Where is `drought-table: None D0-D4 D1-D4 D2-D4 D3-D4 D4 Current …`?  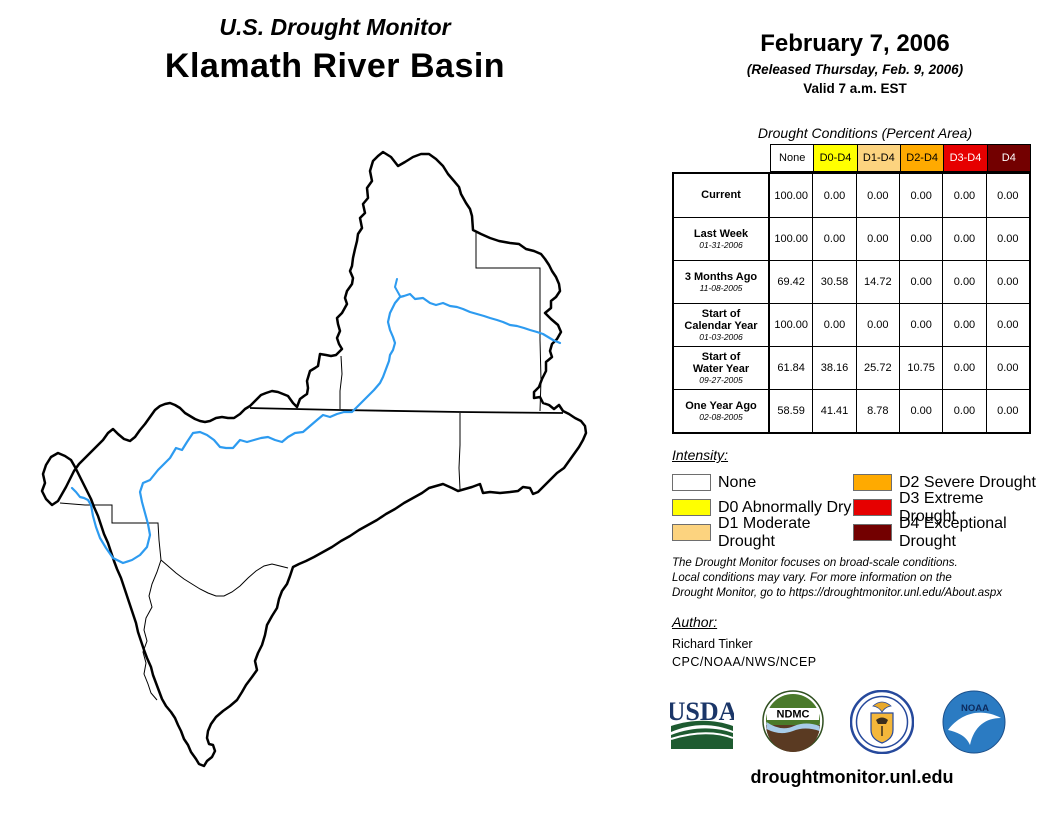
drought-table: None D0-D4 D1-D4 D2-D4 D3-D4 D4 Current … is located at coordinates (851, 289).